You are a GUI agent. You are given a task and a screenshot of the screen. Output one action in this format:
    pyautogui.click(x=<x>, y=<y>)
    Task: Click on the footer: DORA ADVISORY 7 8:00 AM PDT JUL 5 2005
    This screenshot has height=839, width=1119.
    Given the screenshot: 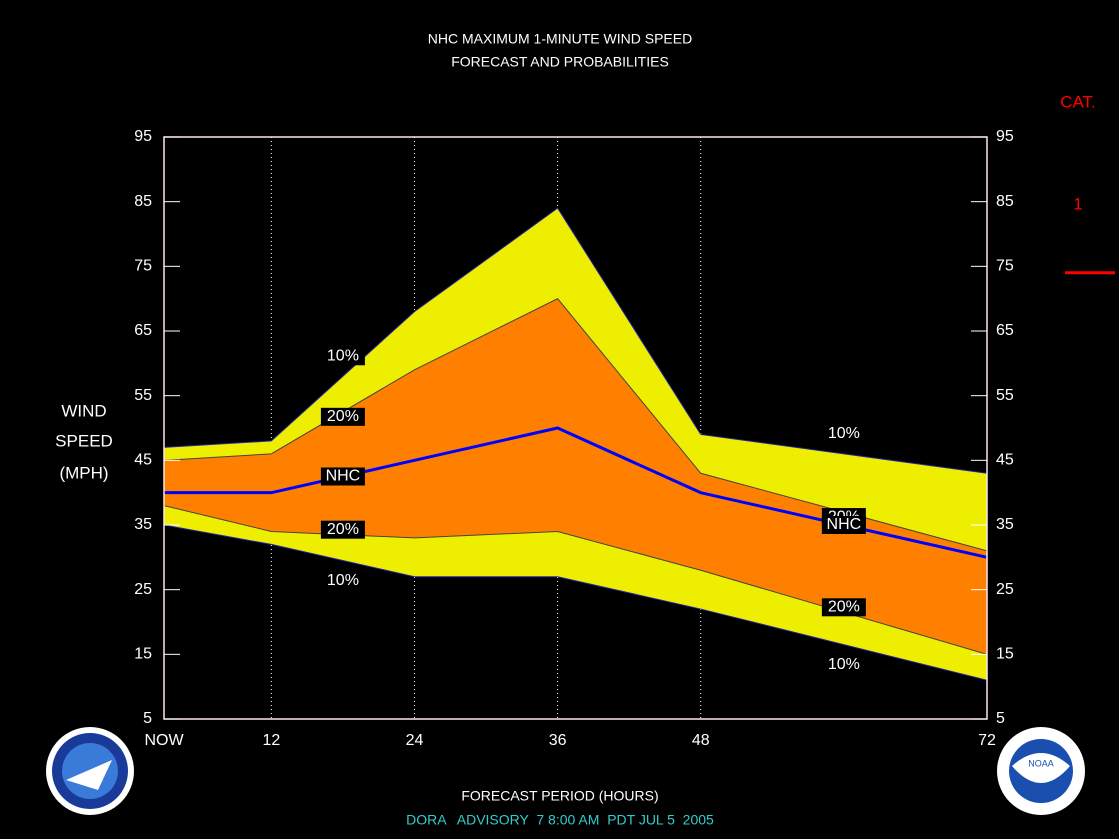 What is the action you would take?
    pyautogui.click(x=560, y=820)
    